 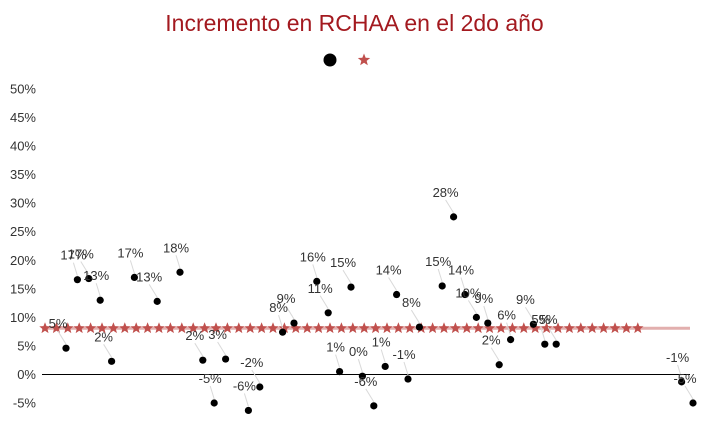 What do you see at coordinates (23, 288) in the screenshot?
I see `y-tick-label: 15%` at bounding box center [23, 288].